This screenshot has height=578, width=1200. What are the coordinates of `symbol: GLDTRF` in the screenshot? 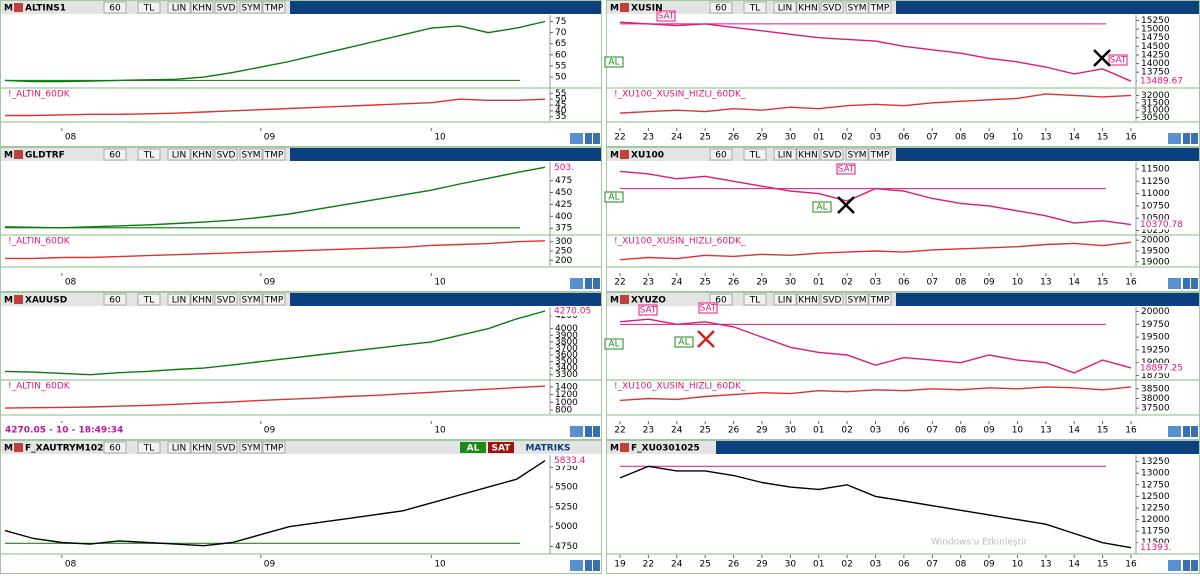 It's located at (45, 156).